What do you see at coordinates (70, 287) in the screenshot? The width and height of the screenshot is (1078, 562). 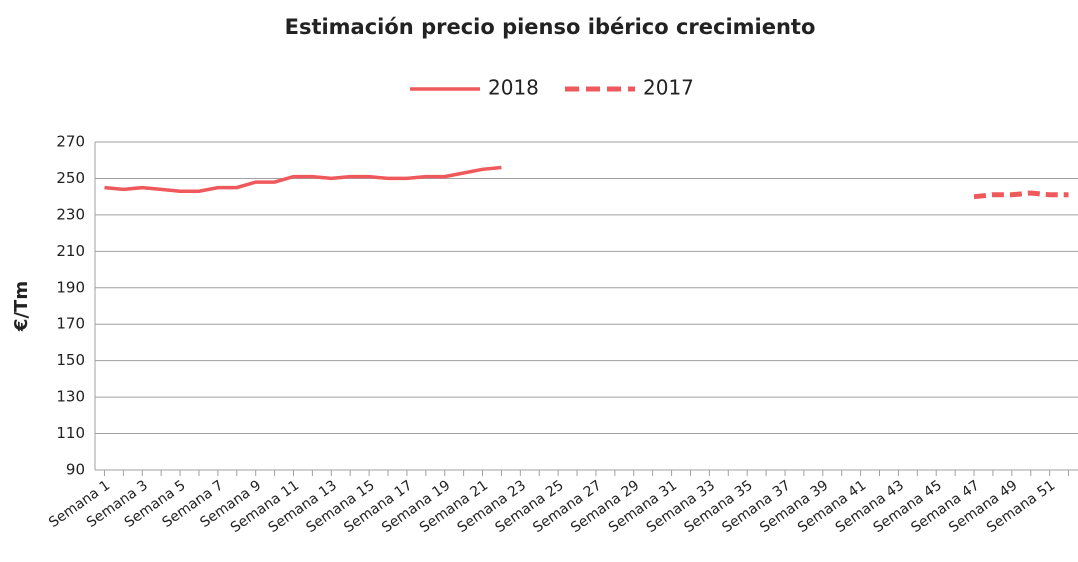 I see `y-tick-label: 190` at bounding box center [70, 287].